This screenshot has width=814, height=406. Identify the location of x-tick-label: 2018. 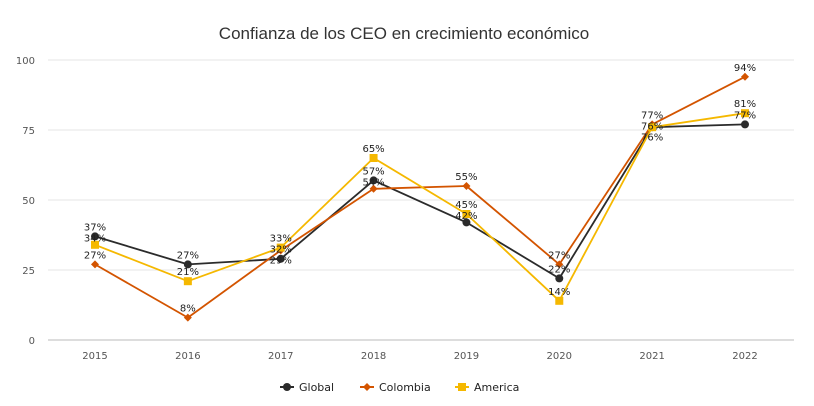
(373, 356).